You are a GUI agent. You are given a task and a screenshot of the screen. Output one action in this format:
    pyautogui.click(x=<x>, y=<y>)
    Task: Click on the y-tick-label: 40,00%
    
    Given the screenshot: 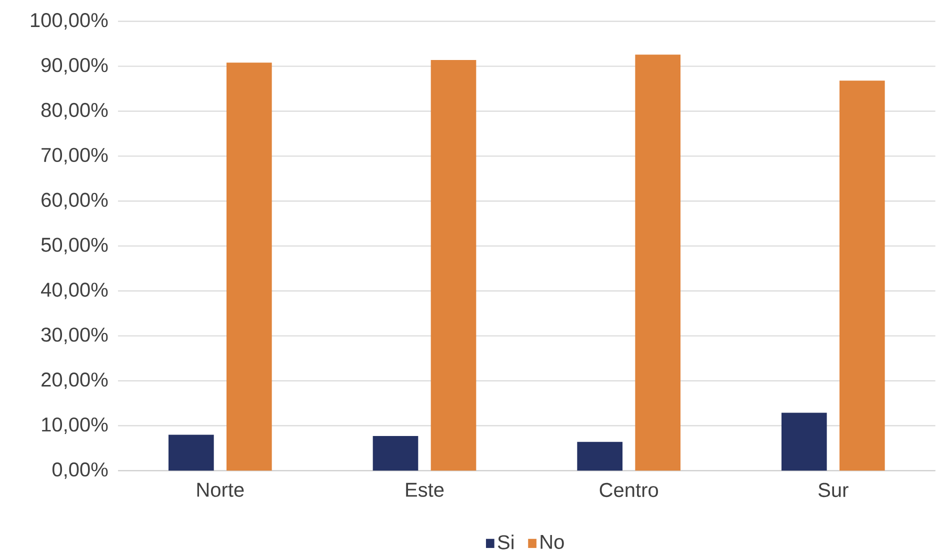 What is the action you would take?
    pyautogui.click(x=74, y=291)
    